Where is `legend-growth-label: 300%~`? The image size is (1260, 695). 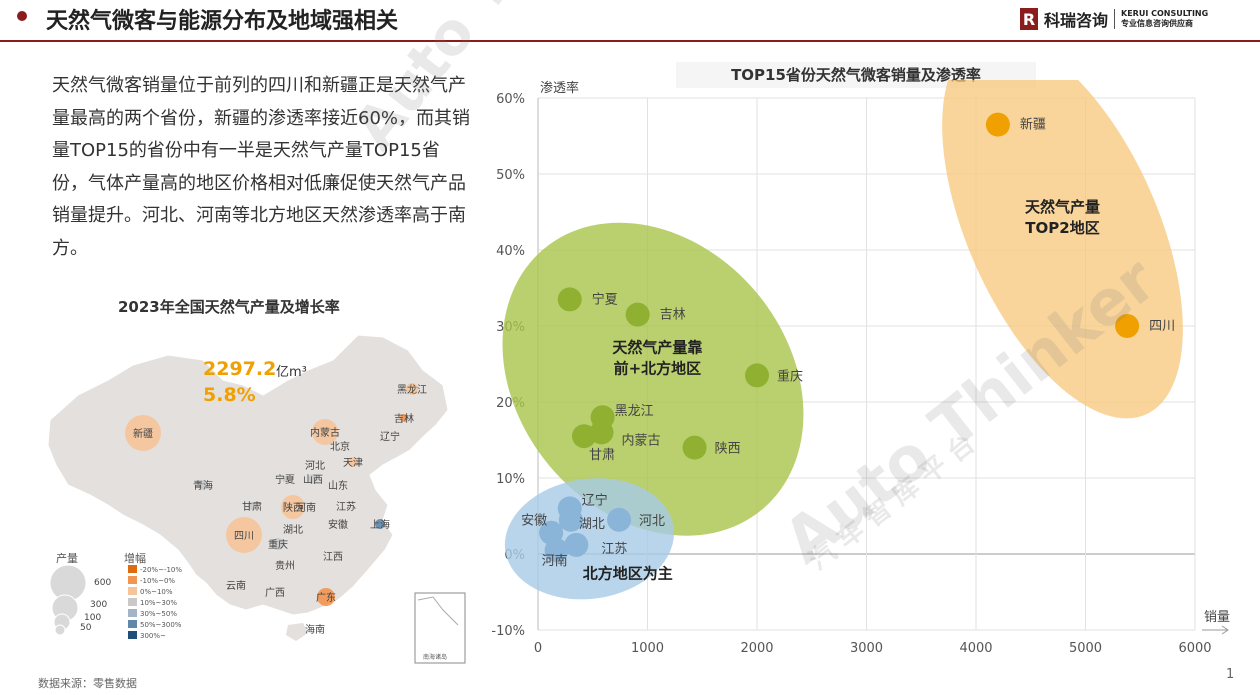 legend-growth-label: 300%~ is located at coordinates (153, 636).